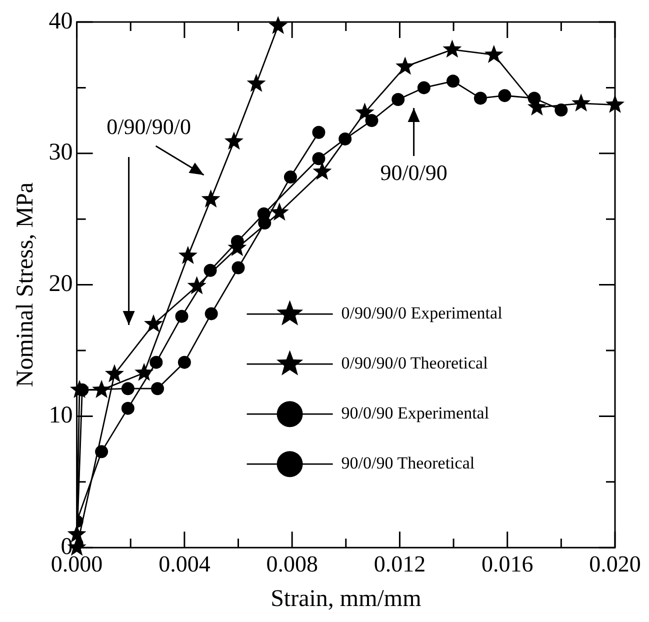 The width and height of the screenshot is (649, 622). What do you see at coordinates (60, 21) in the screenshot?
I see `y-tick-label: 40` at bounding box center [60, 21].